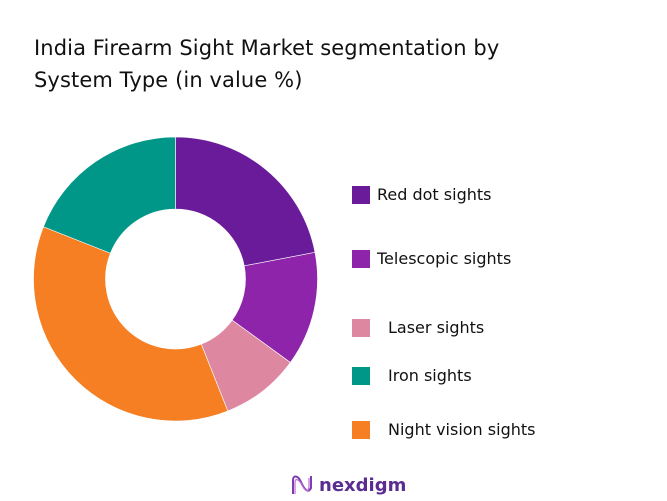 Image resolution: width=667 pixels, height=501 pixels. I want to click on legend-label: Iron sights, so click(430, 375).